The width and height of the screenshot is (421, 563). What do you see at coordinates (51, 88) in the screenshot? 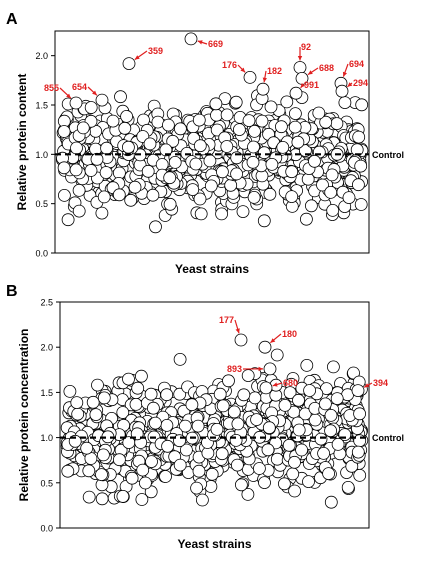
I see `annotation-label: 855` at bounding box center [51, 88].